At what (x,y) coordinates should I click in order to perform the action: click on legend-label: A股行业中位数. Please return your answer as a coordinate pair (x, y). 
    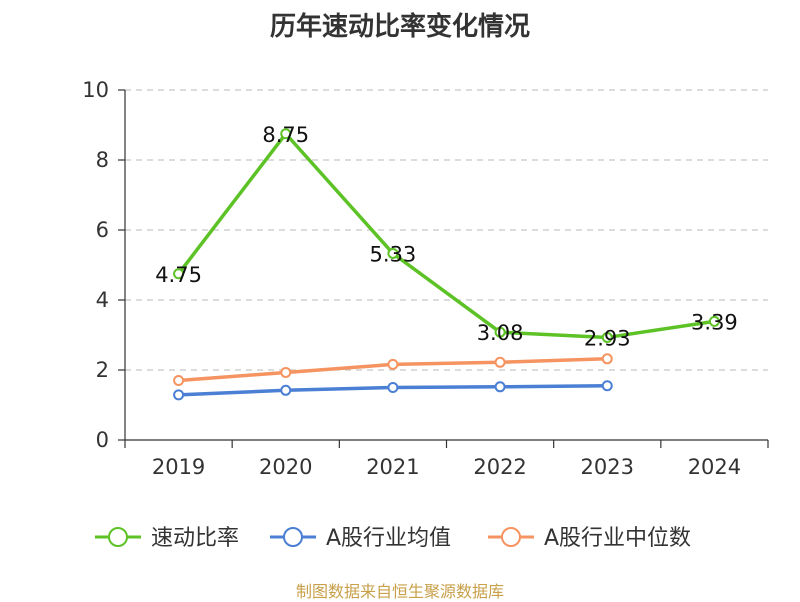
    Looking at the image, I should click on (617, 538).